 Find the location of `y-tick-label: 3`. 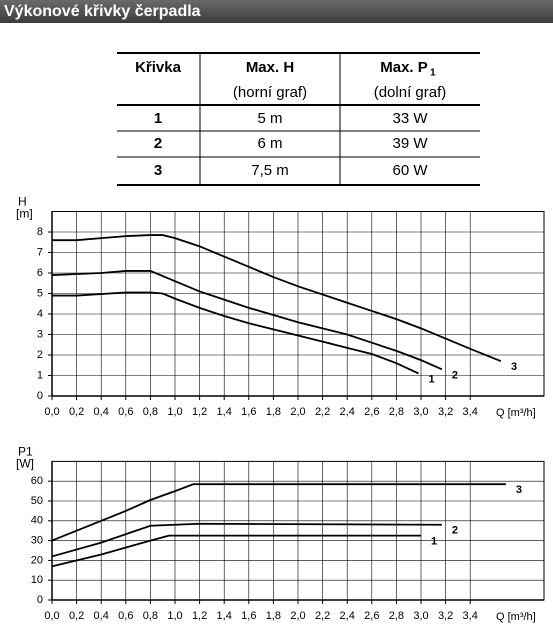

y-tick-label: 3 is located at coordinates (40, 334).